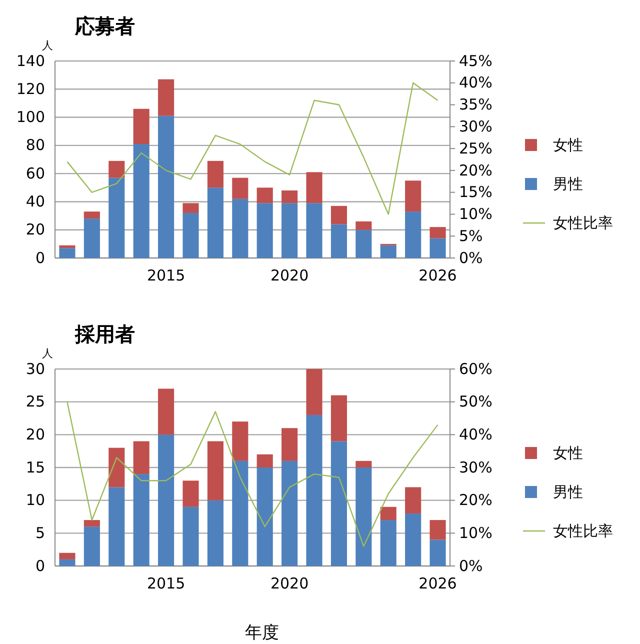 This screenshot has height=644, width=640. Describe the element at coordinates (35, 201) in the screenshot. I see `y-tick-label: 40` at that location.